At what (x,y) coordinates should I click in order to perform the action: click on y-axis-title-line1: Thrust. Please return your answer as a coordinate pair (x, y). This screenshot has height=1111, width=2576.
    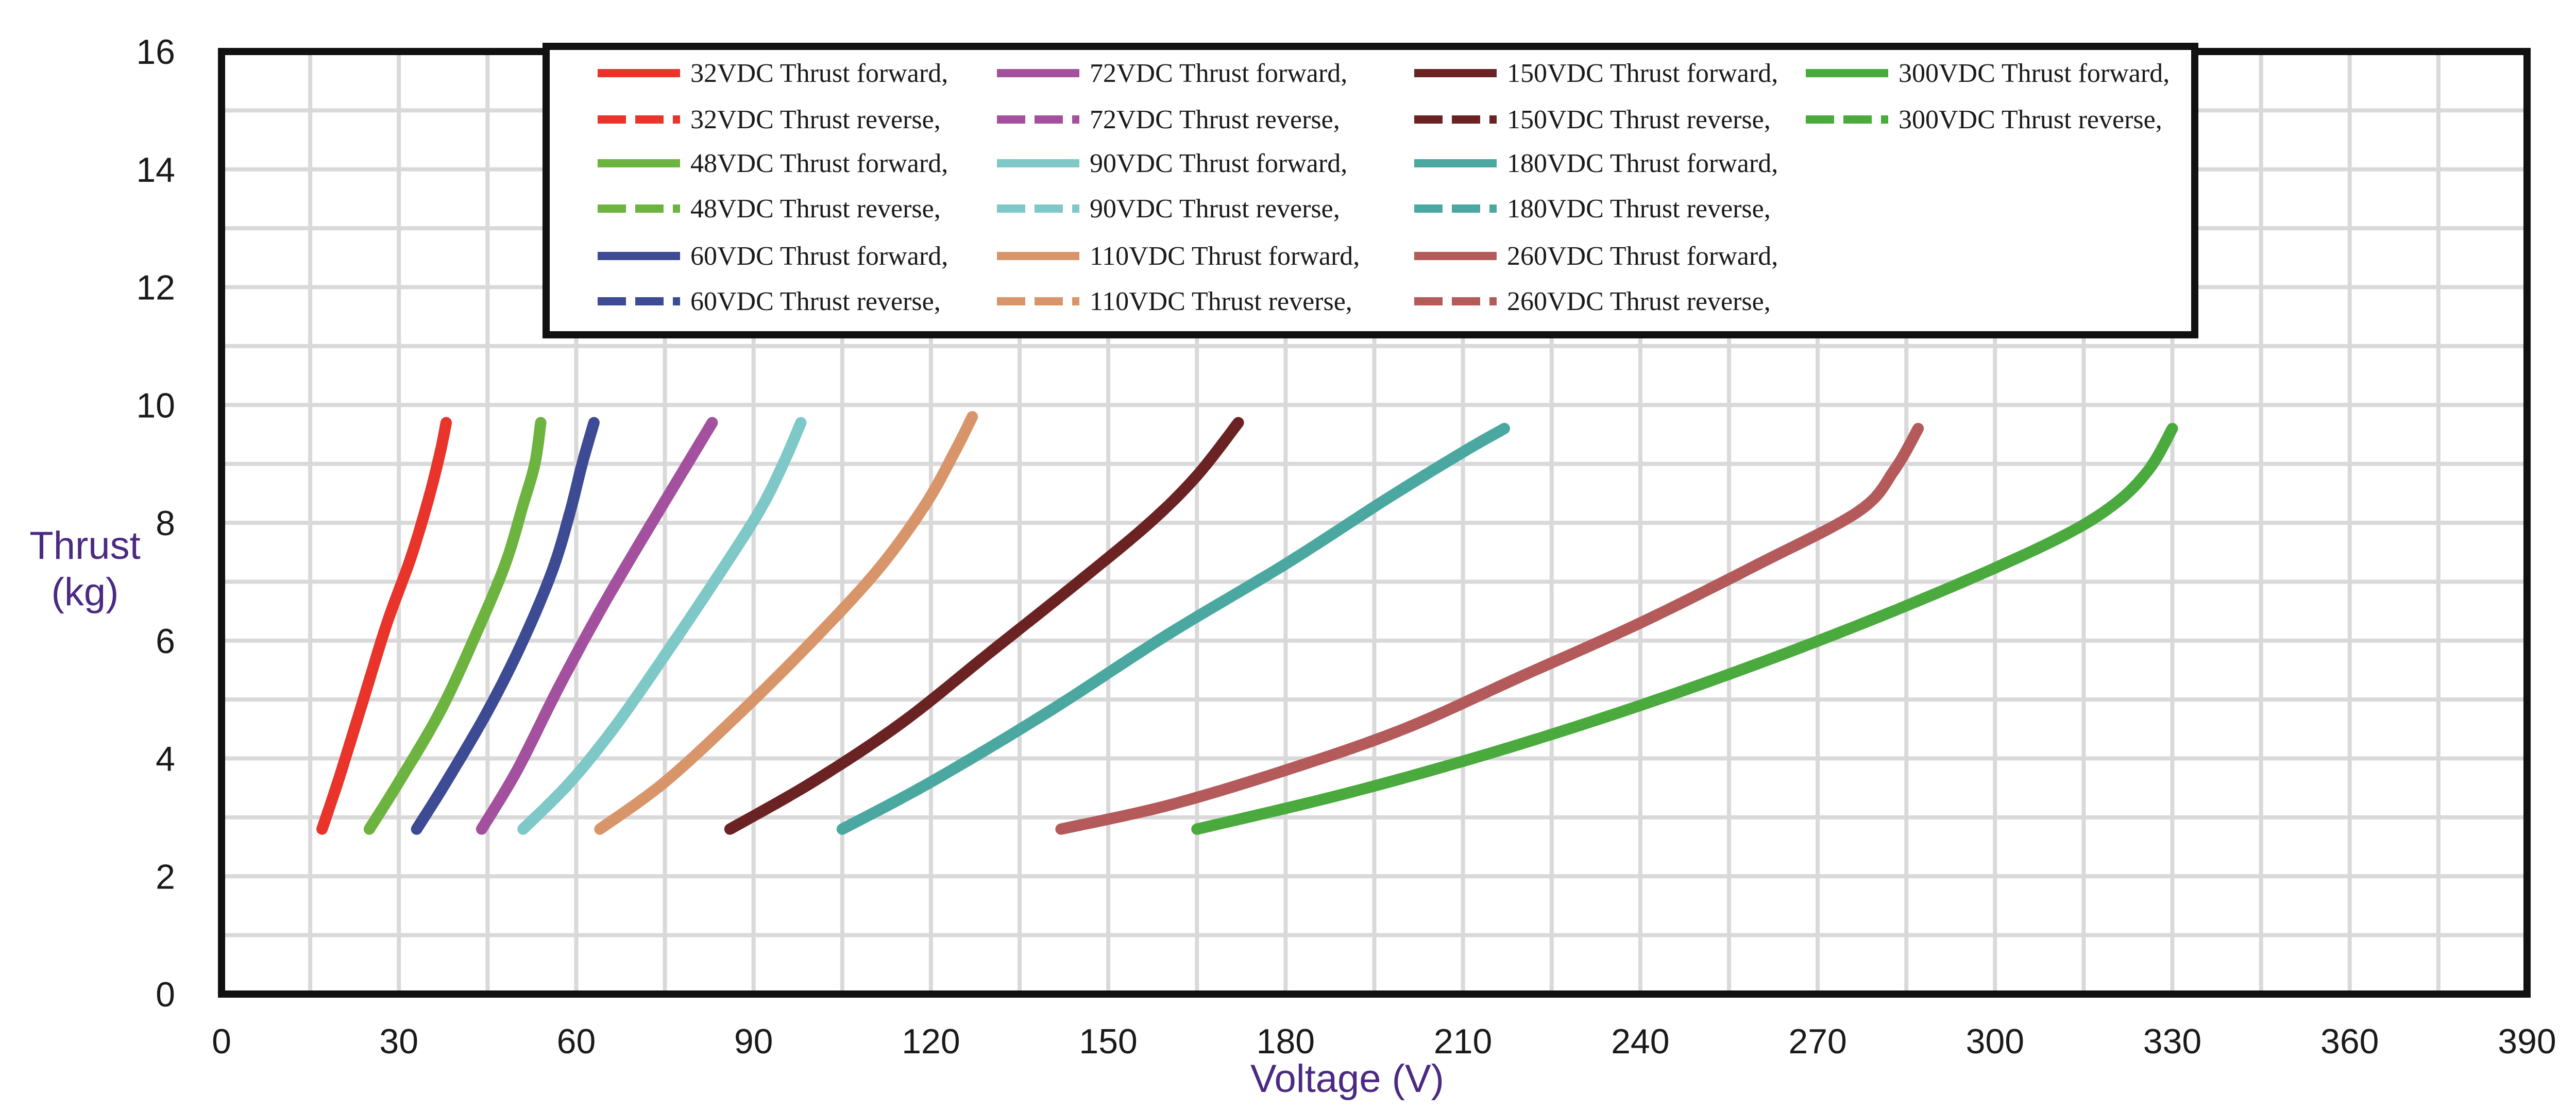
    Looking at the image, I should click on (84, 546).